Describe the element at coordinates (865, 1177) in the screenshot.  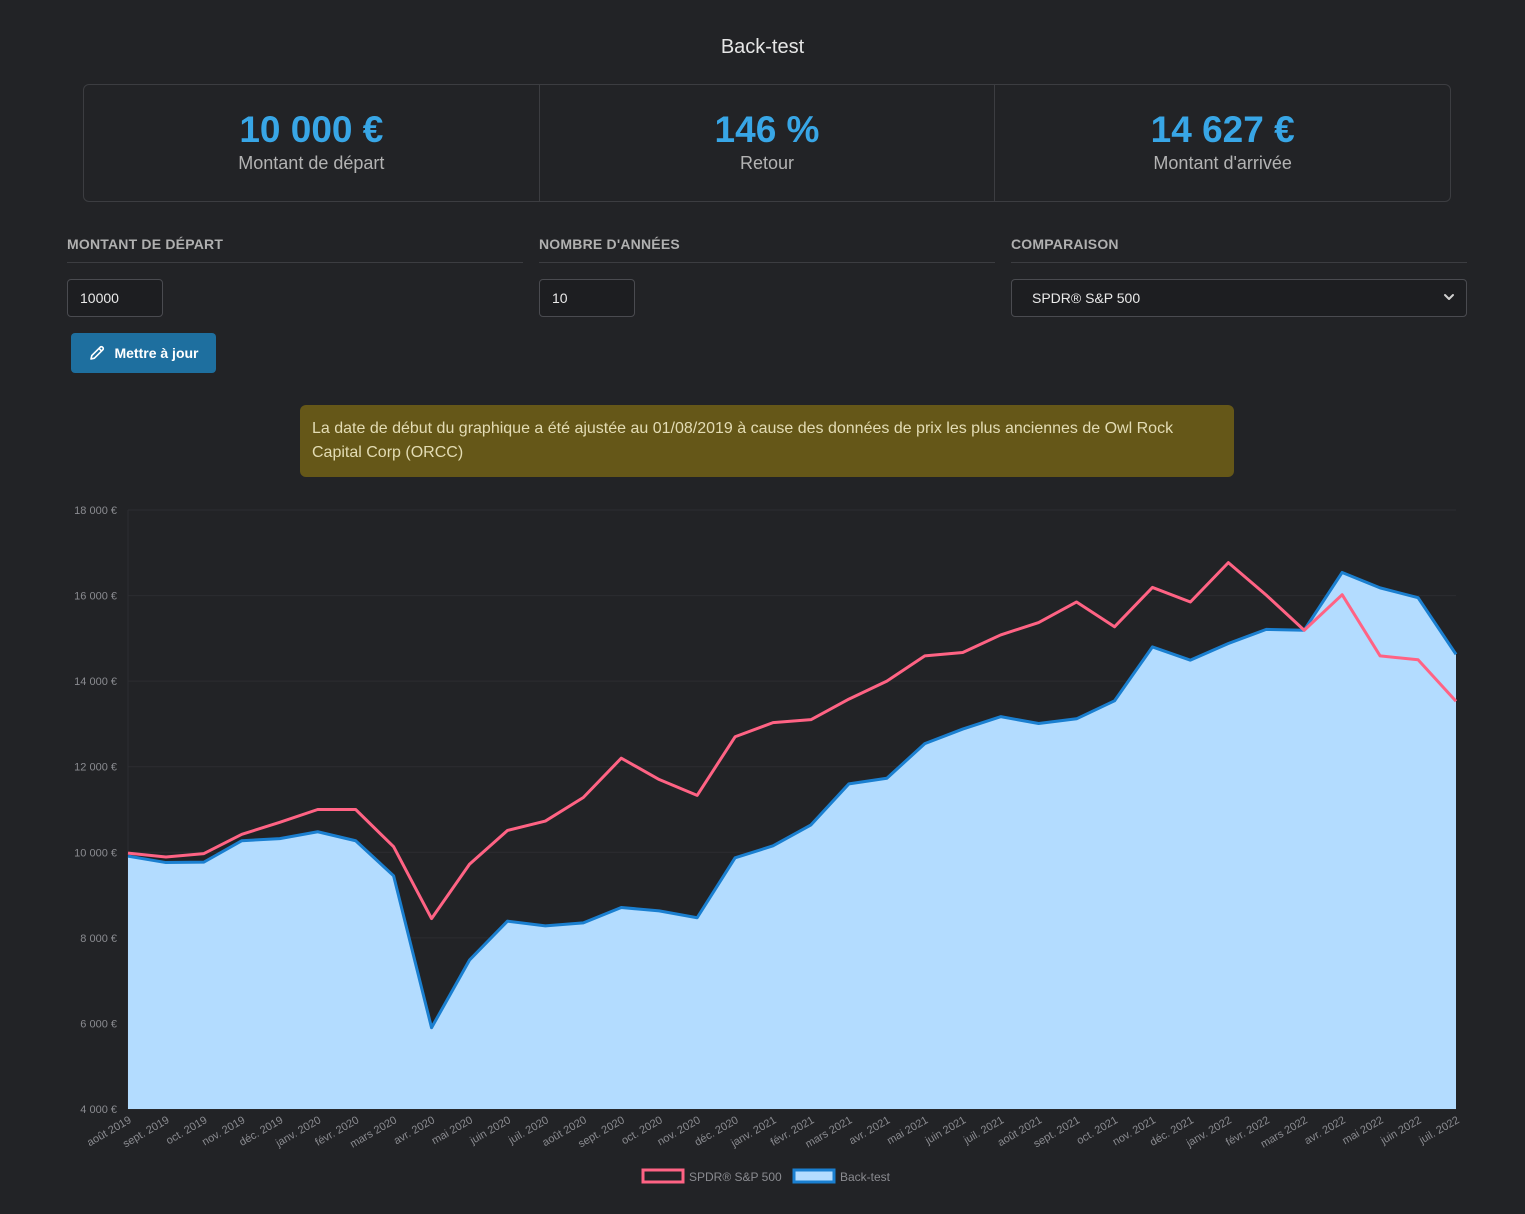
I see `legend-label-backtest: Back-test` at that location.